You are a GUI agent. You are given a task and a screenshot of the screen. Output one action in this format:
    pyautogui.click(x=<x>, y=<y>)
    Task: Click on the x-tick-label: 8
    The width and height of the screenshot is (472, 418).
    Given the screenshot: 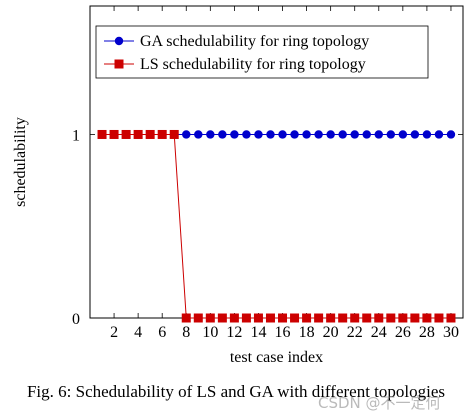 What is the action you would take?
    pyautogui.click(x=186, y=332)
    